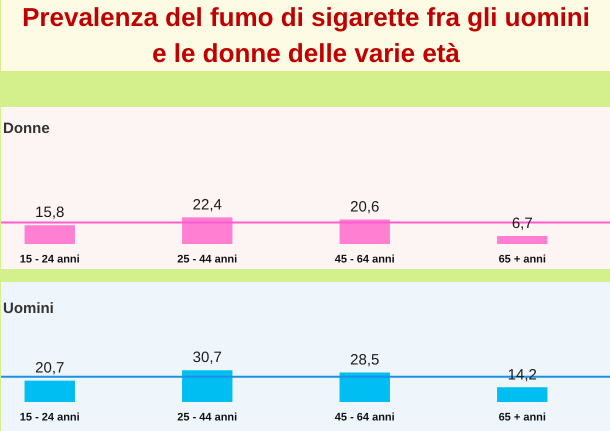  Describe the element at coordinates (207, 357) in the screenshot. I see `data-label: 30,7` at that location.